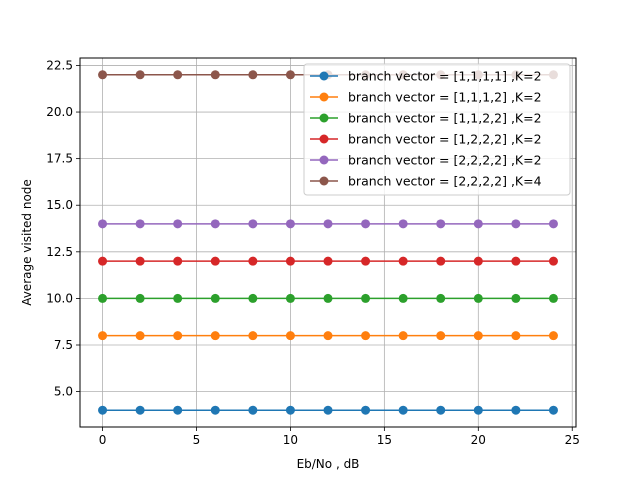  What do you see at coordinates (63, 345) in the screenshot?
I see `y-tick-label: 7.5` at bounding box center [63, 345].